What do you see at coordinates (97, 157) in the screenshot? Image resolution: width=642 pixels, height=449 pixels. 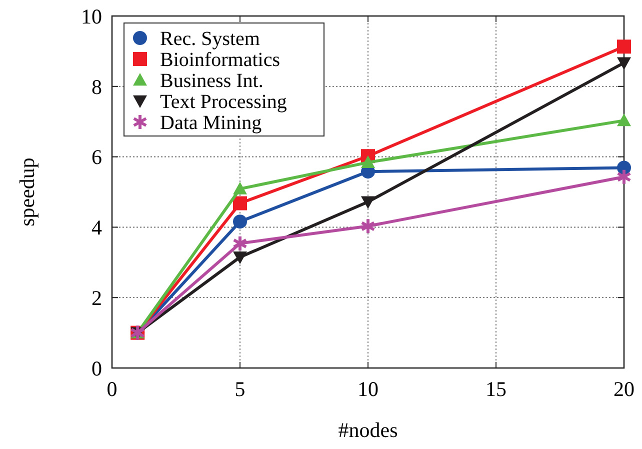 I see `y-tick-label: 6` at bounding box center [97, 157].